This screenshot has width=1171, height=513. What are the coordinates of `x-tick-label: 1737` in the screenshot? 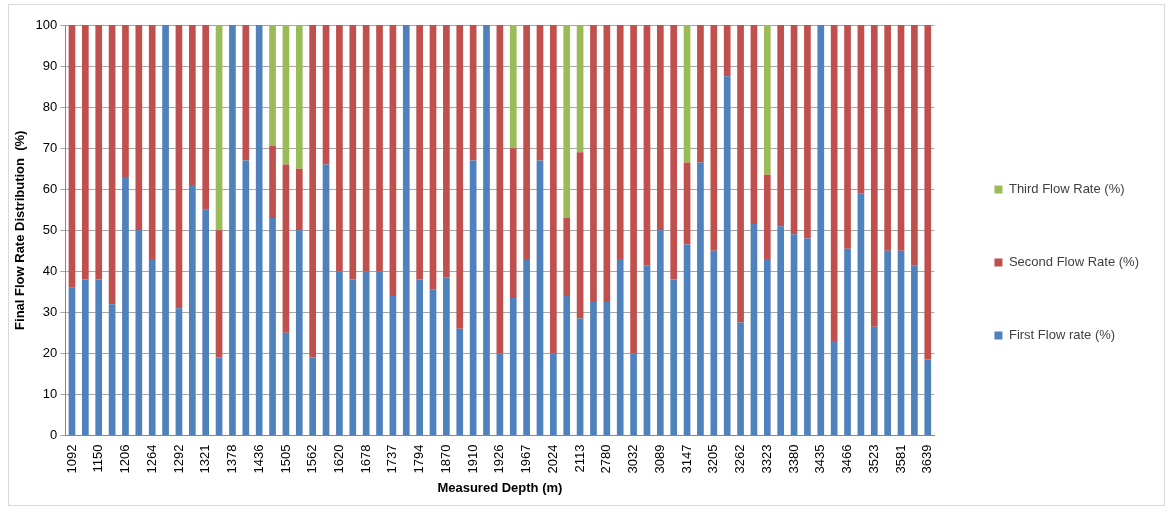 It's located at (392, 459).